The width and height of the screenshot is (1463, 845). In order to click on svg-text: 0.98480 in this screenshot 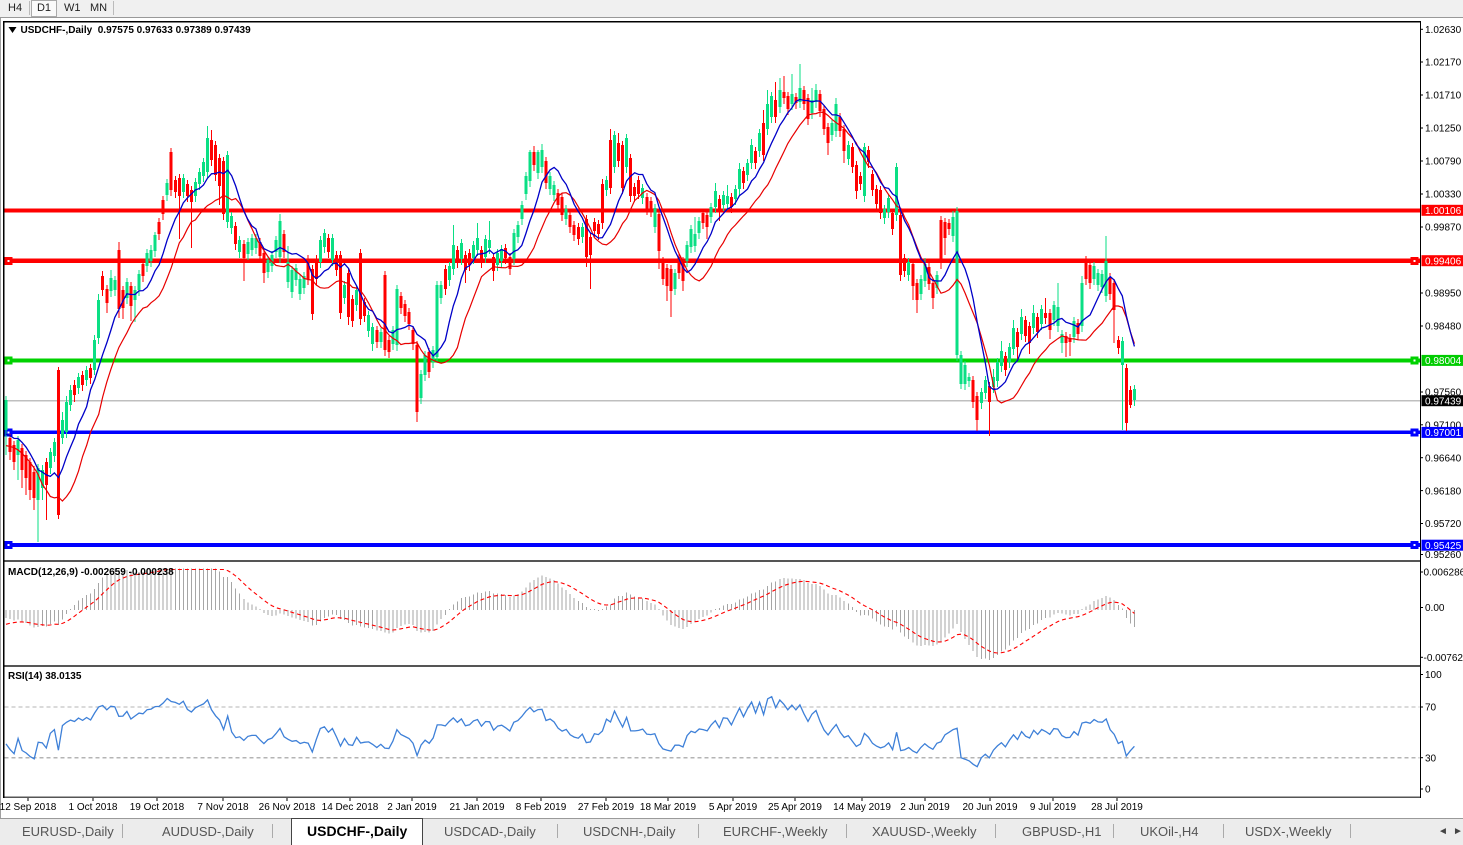, I will do `click(1443, 327)`.